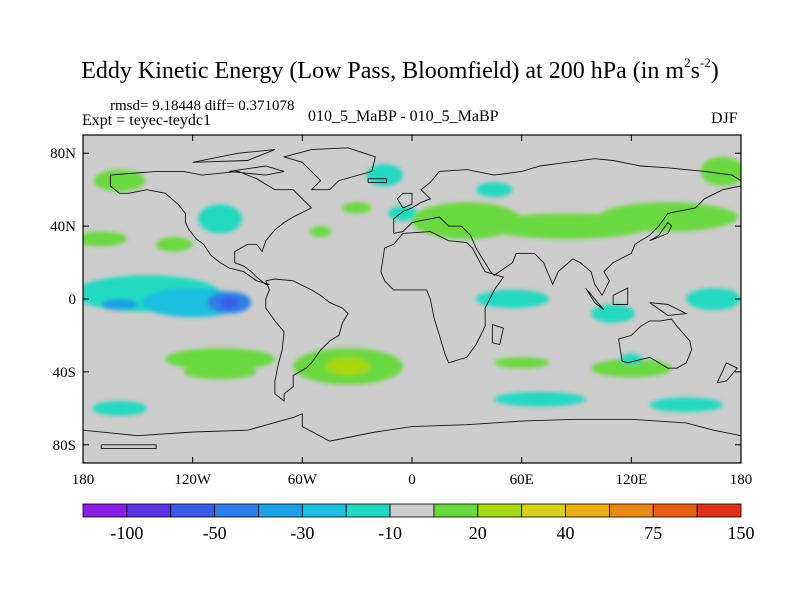  I want to click on colorbar-label-5: 40, so click(566, 533).